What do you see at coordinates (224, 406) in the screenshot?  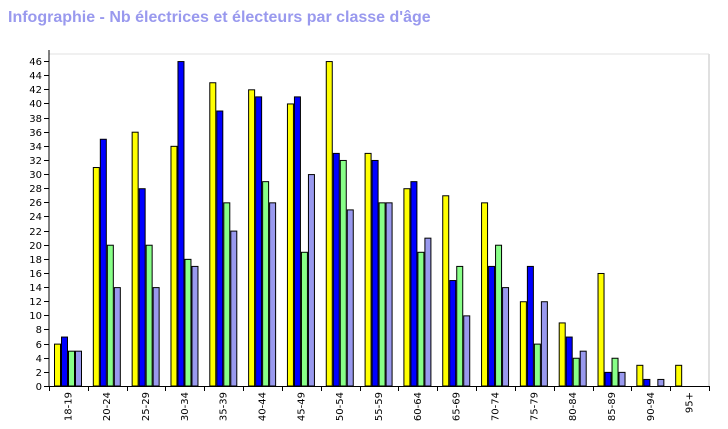 I see `x-tick-label: 35-39` at bounding box center [224, 406].